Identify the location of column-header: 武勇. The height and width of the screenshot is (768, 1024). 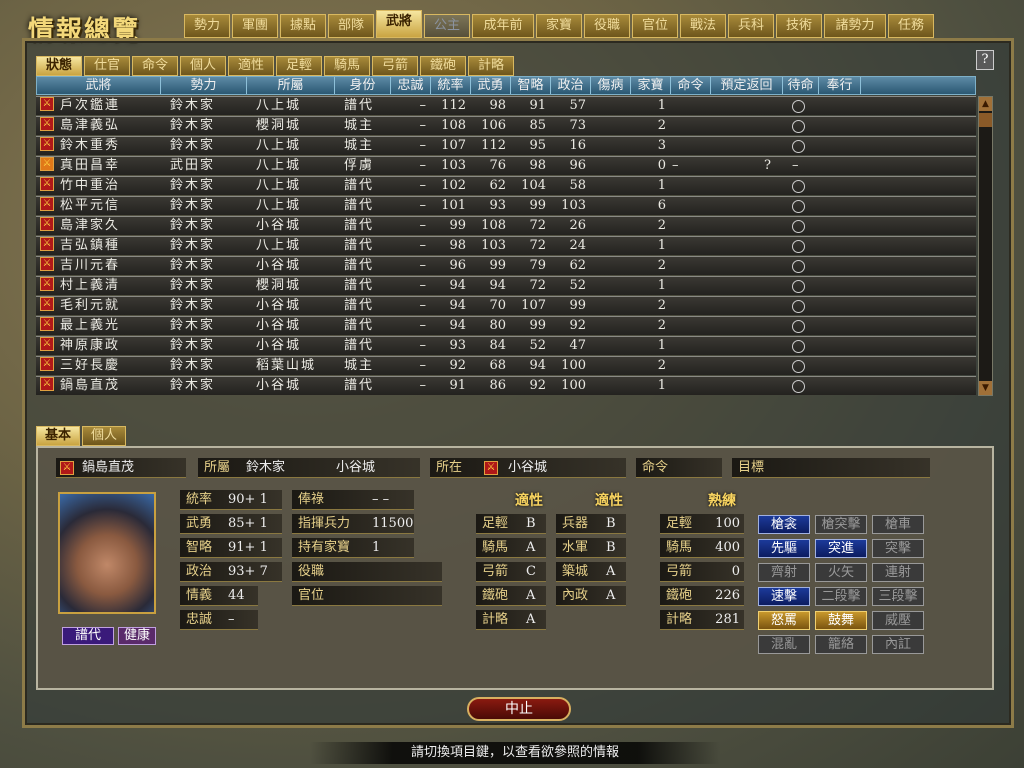
(491, 85).